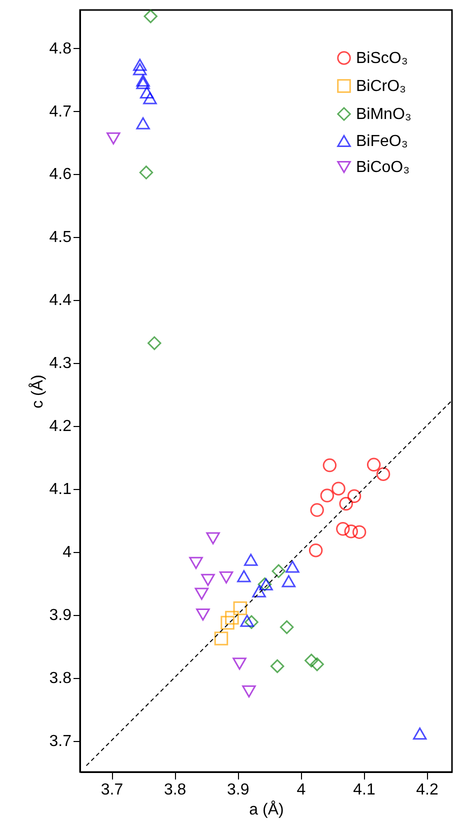 The width and height of the screenshot is (454, 827). I want to click on y-tick-label: 4.4, so click(60, 301).